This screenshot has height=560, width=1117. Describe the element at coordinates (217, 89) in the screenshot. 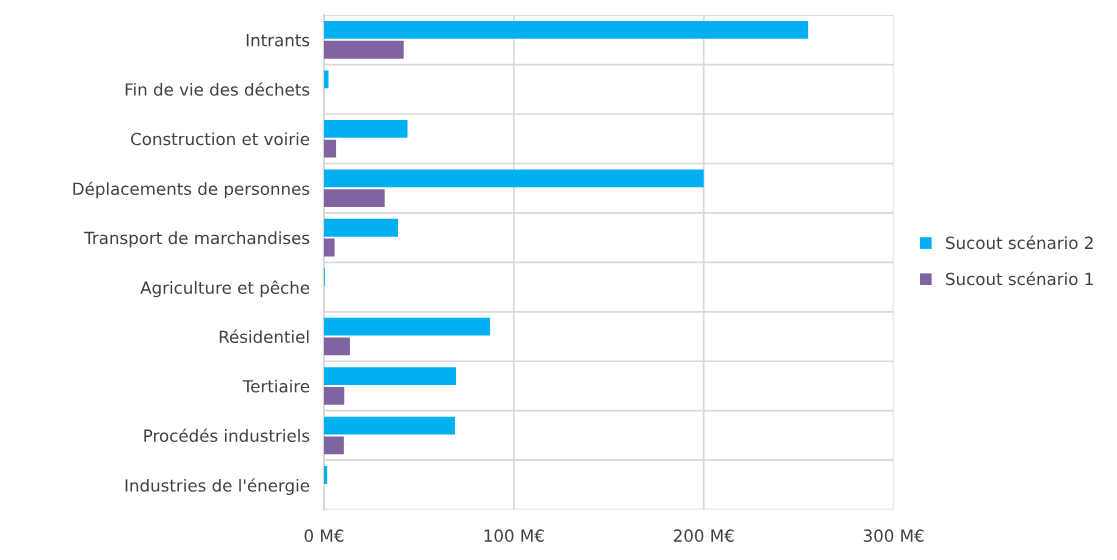

I see `y-tick-label: Fin de vie des déchets` at that location.